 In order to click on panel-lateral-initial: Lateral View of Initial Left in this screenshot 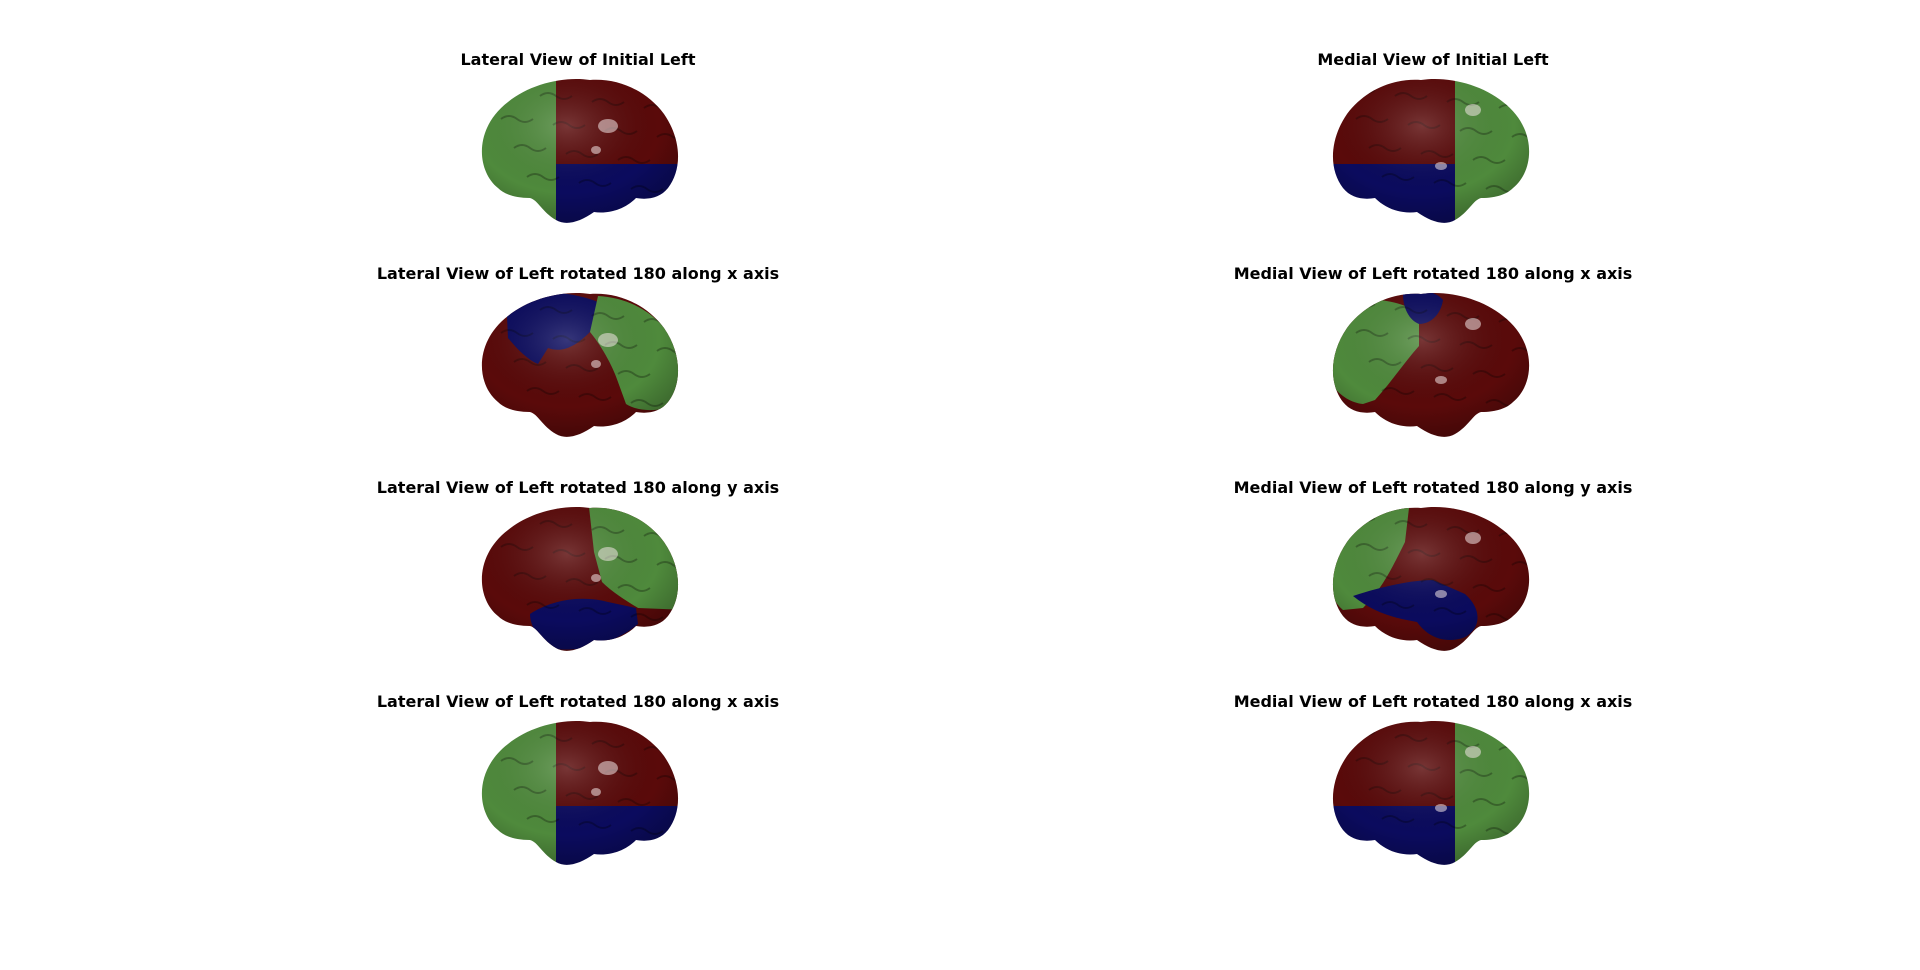, I will do `click(578, 150)`.